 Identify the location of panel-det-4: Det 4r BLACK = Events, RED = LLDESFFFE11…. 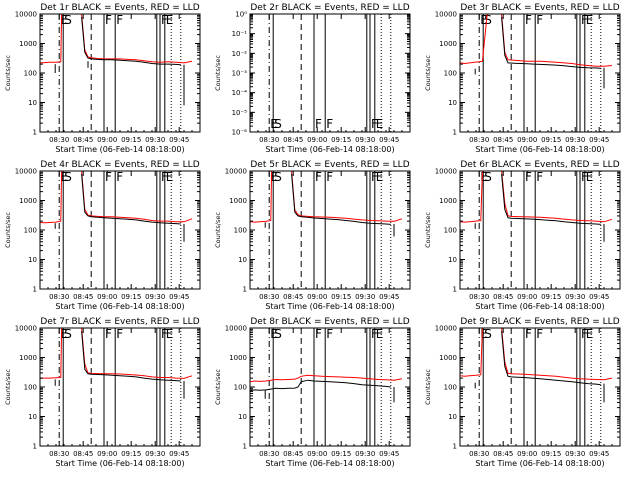
(102, 235).